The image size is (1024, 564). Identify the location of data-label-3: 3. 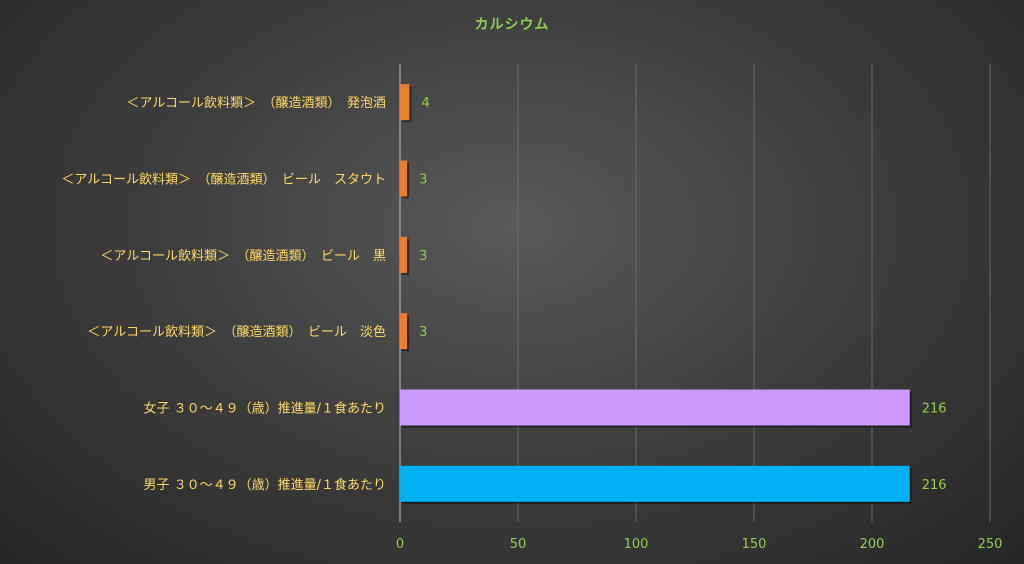
(423, 332).